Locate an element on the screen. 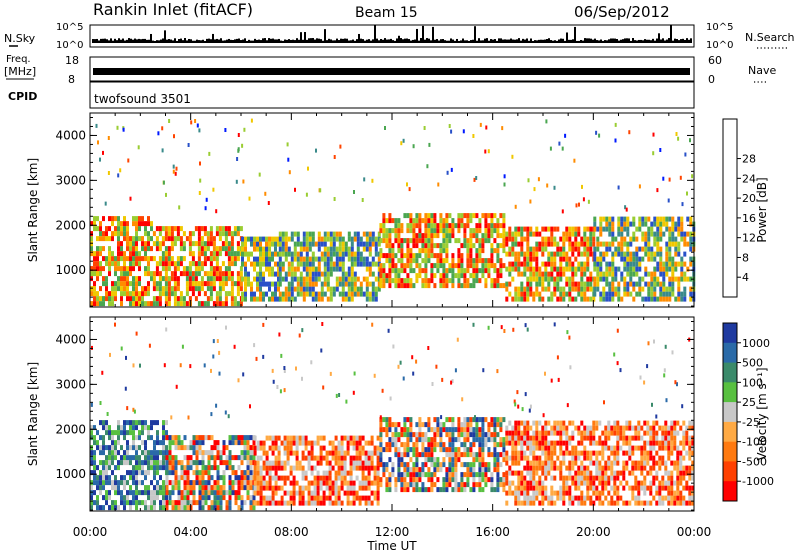 The height and width of the screenshot is (554, 800). colorbar-tick-label: 8 is located at coordinates (745, 257).